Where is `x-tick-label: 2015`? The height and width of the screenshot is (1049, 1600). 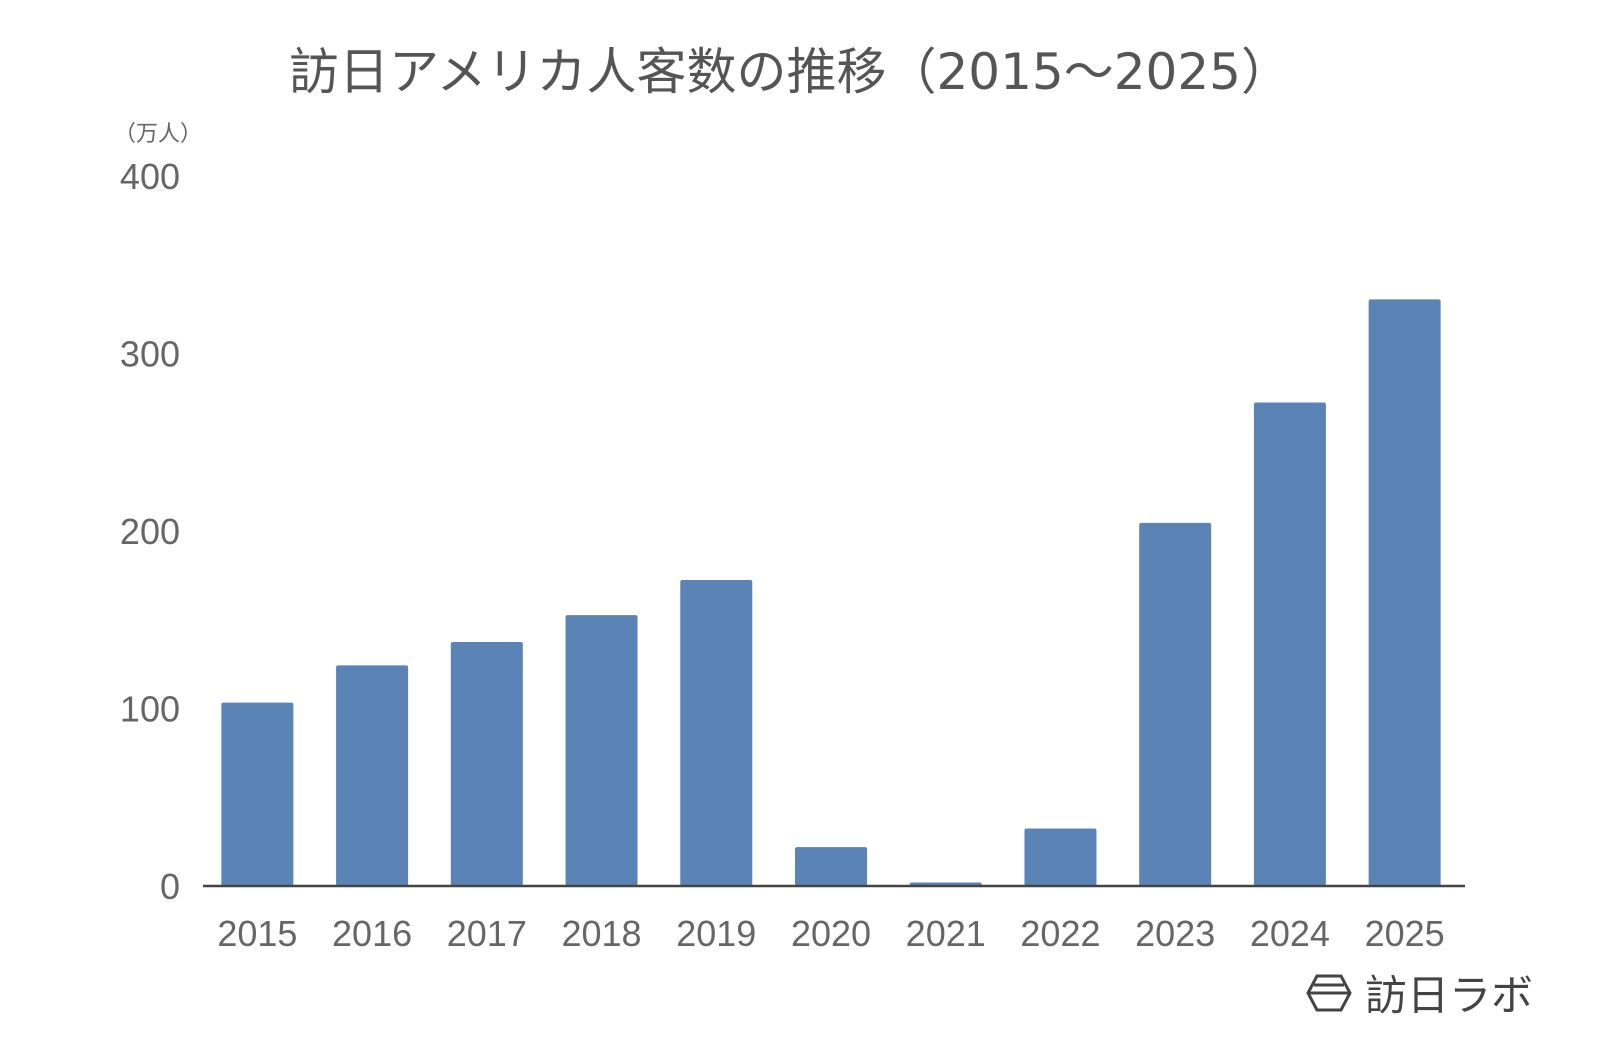
x-tick-label: 2015 is located at coordinates (257, 933).